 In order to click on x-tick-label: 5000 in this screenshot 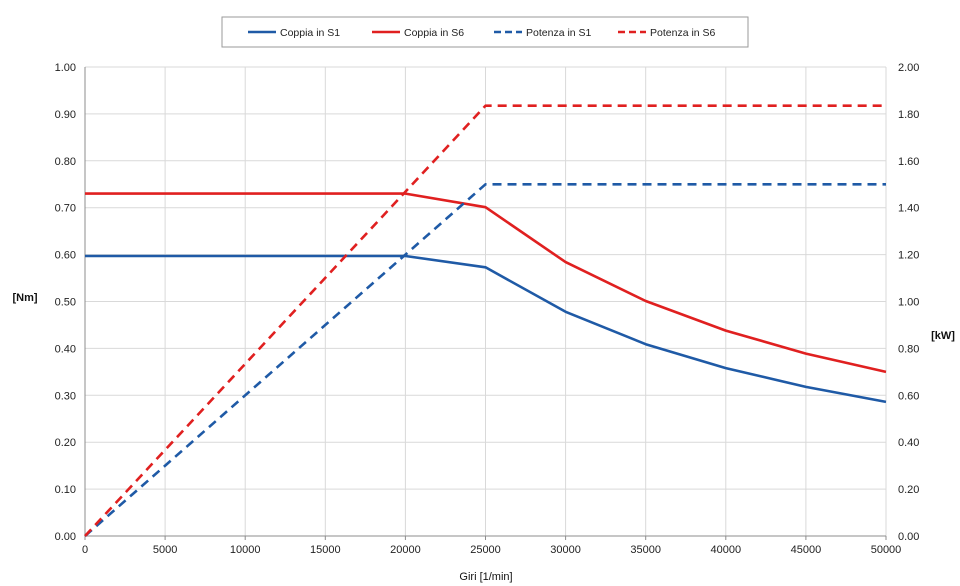, I will do `click(165, 550)`.